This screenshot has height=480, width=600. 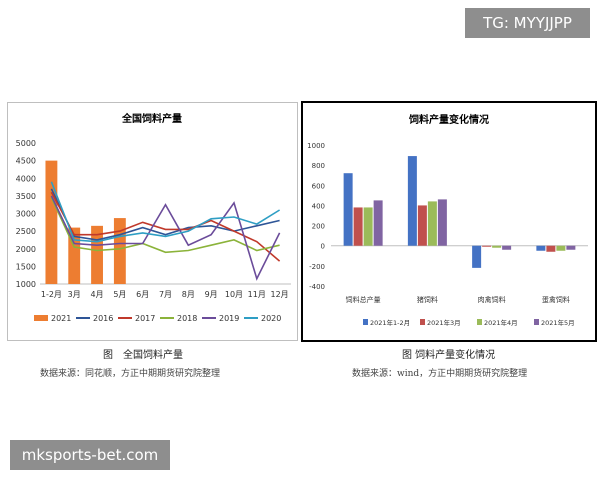 I want to click on y-tick-label: 3500, so click(x=26, y=196).